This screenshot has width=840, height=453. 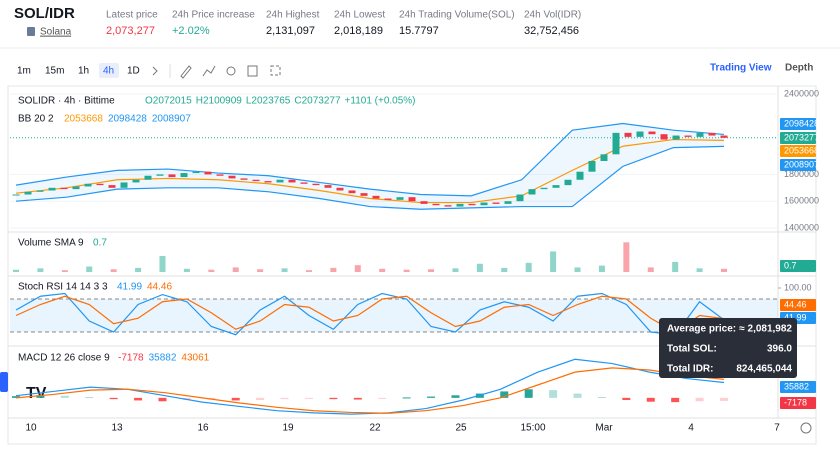 I want to click on y-tick-label: 1400000, so click(x=801, y=227).